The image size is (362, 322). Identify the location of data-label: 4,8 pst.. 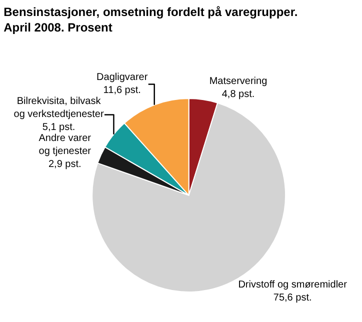
(238, 94).